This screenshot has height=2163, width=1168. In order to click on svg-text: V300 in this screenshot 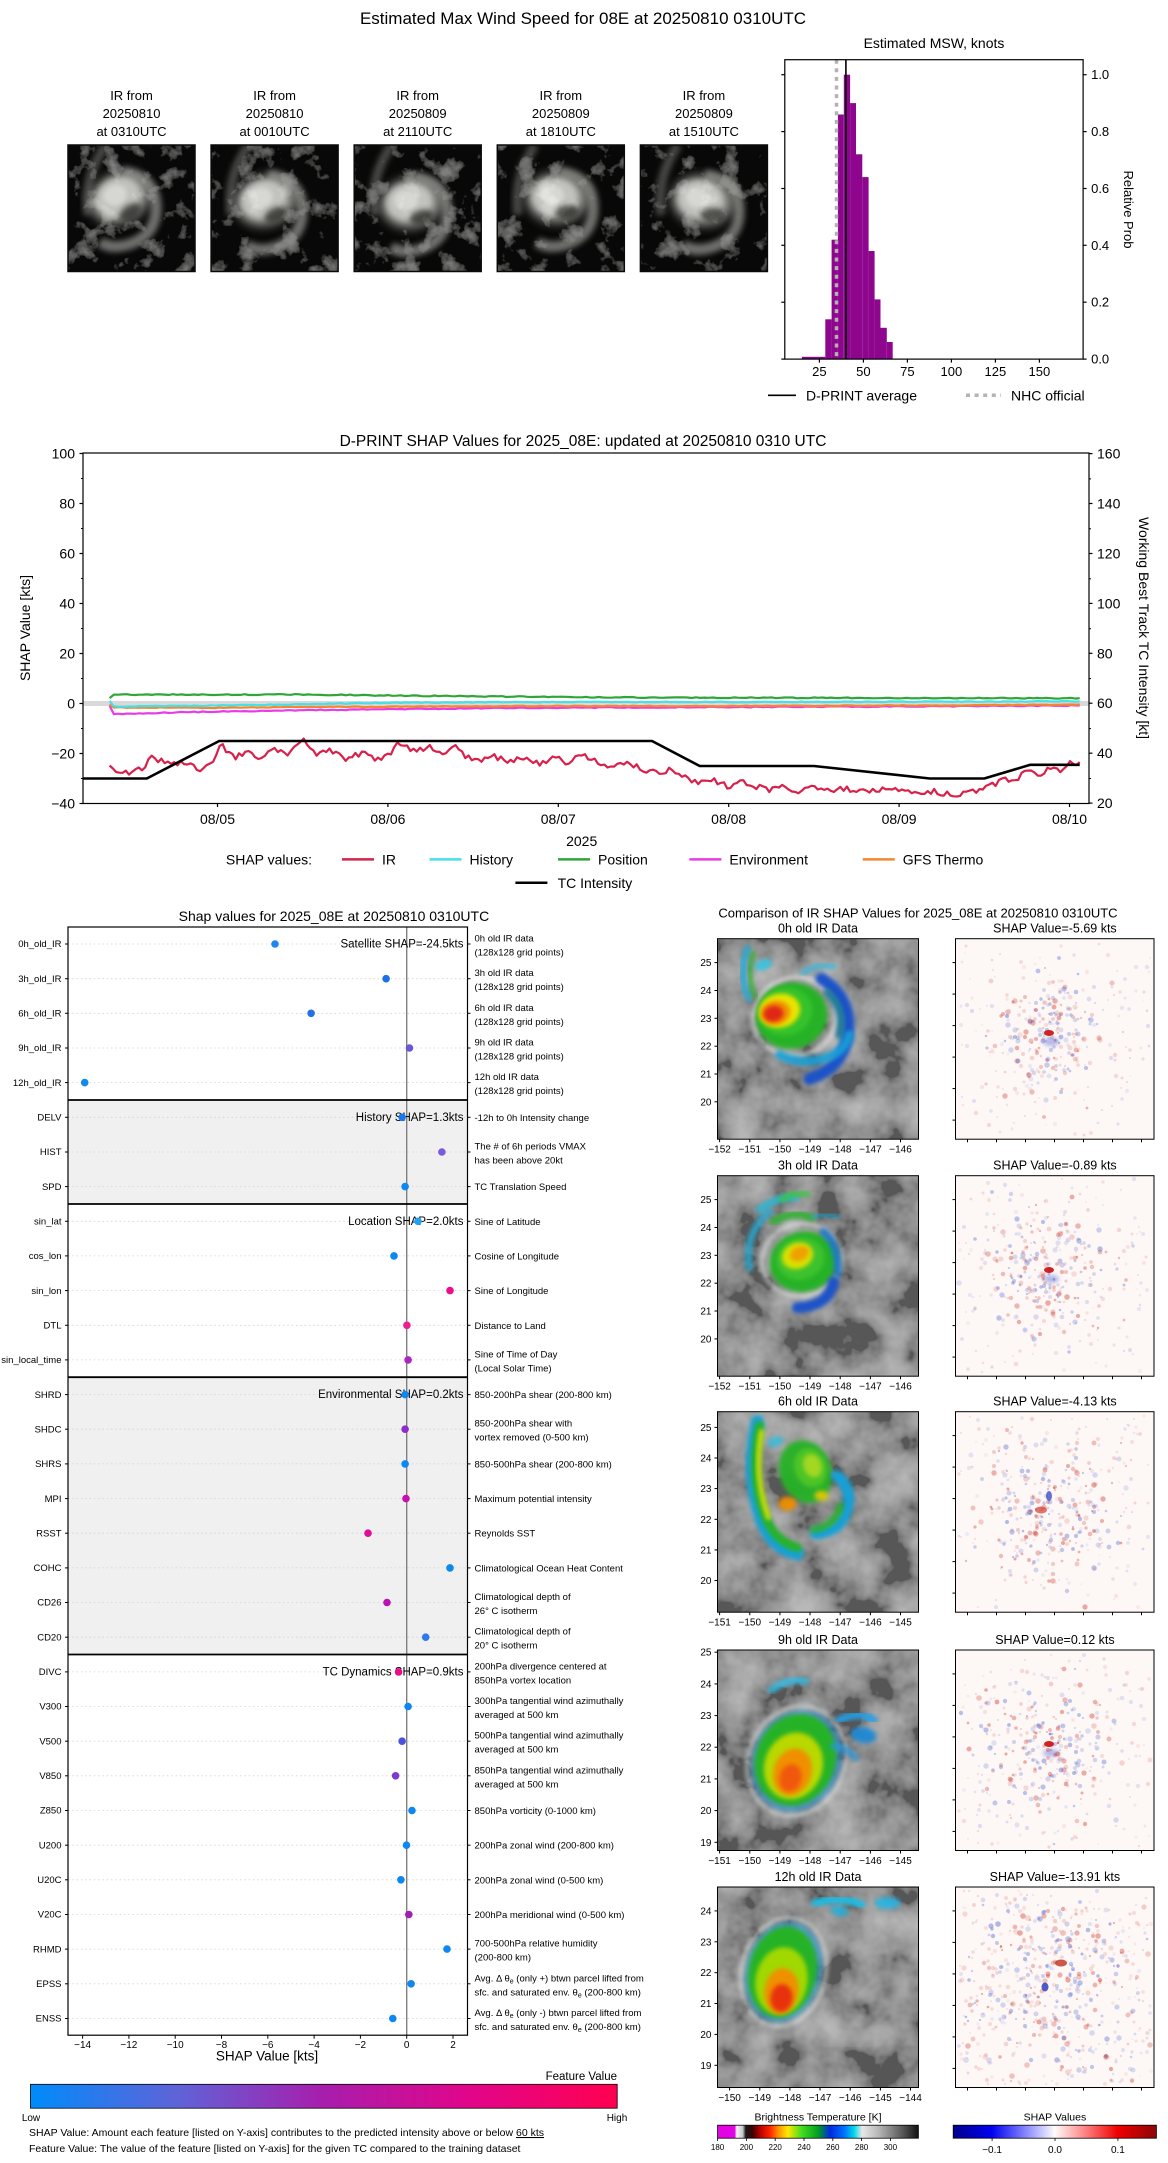, I will do `click(50, 1707)`.